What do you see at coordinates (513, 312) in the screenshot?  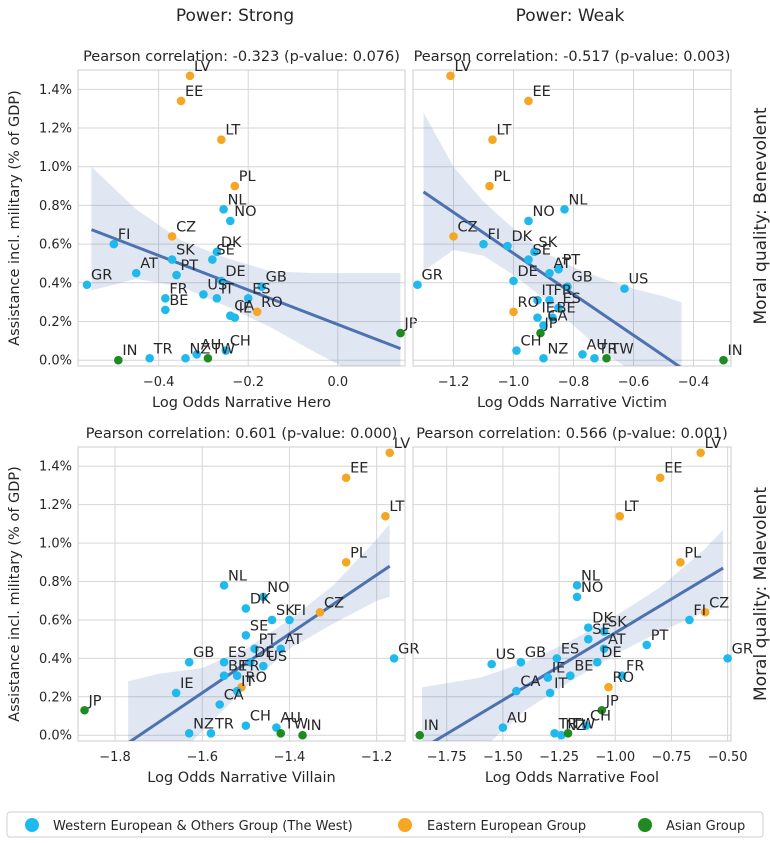 I see `point-ro` at bounding box center [513, 312].